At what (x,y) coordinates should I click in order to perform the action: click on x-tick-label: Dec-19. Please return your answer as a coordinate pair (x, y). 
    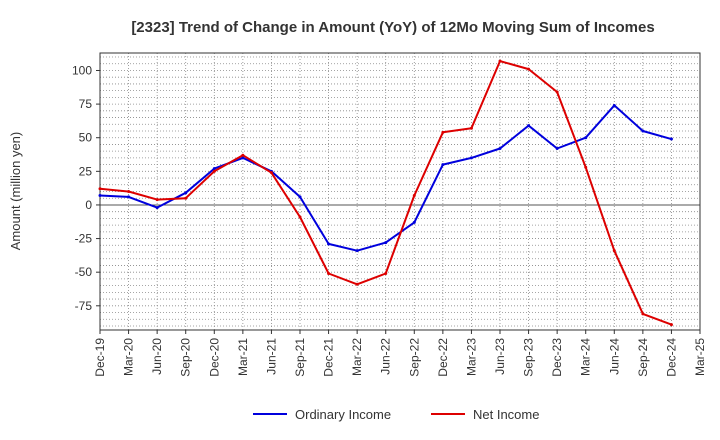
    Looking at the image, I should click on (100, 357).